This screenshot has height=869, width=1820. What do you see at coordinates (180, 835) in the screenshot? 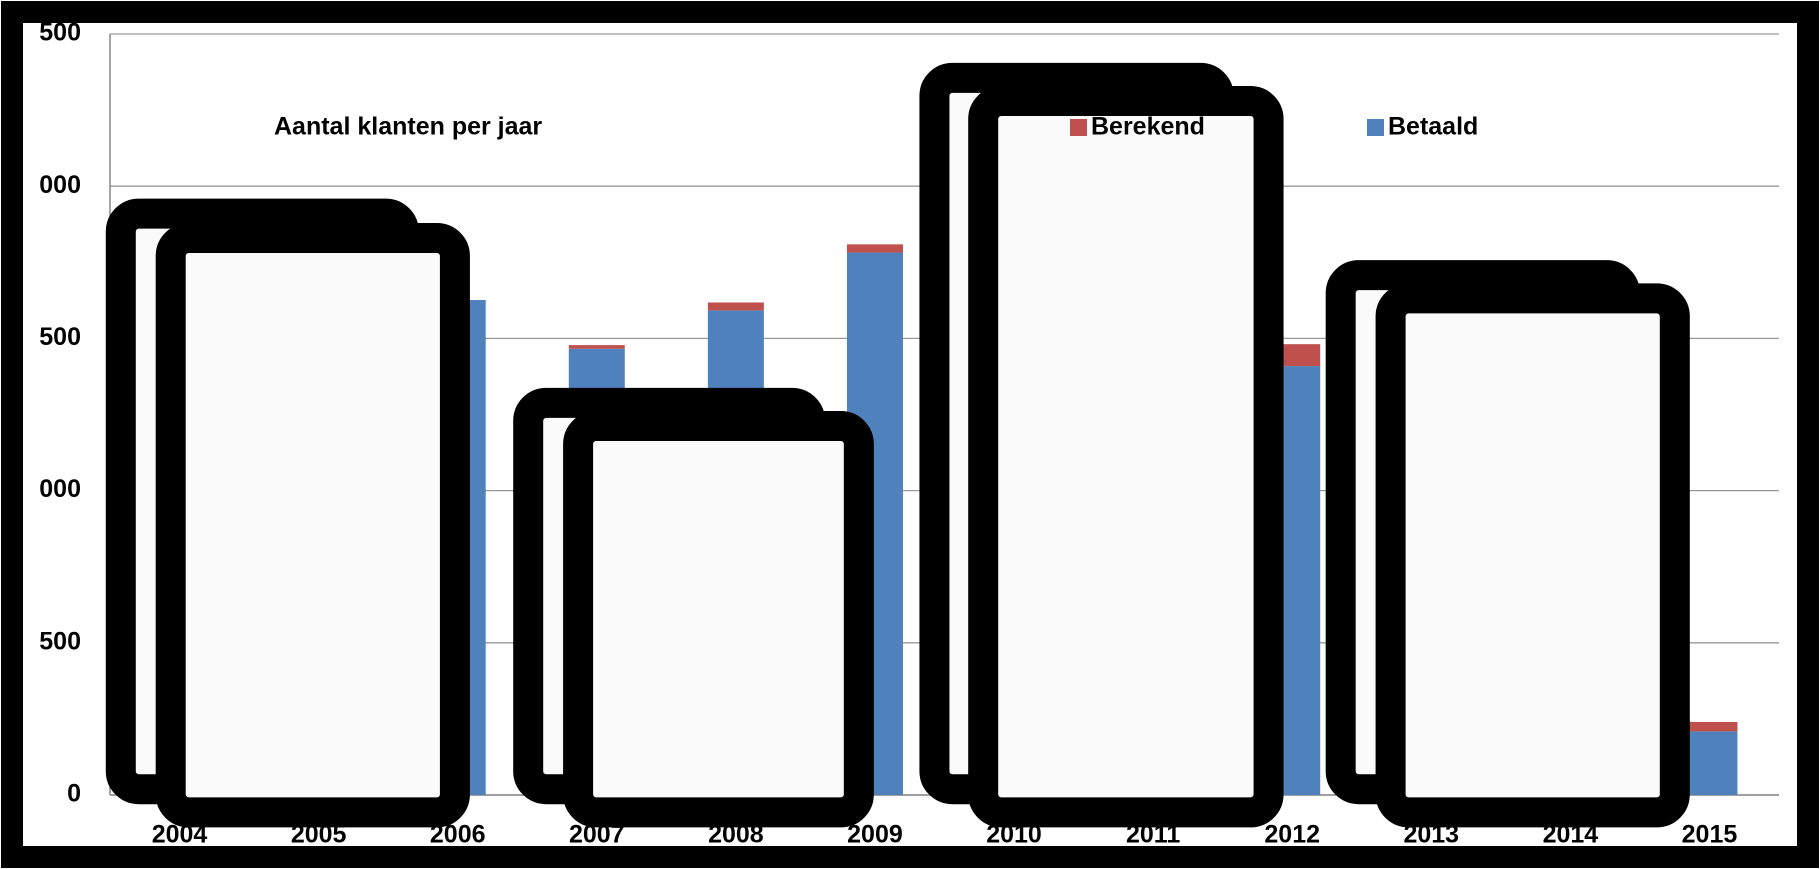
I see `x-tick-label: 2004` at bounding box center [180, 835].